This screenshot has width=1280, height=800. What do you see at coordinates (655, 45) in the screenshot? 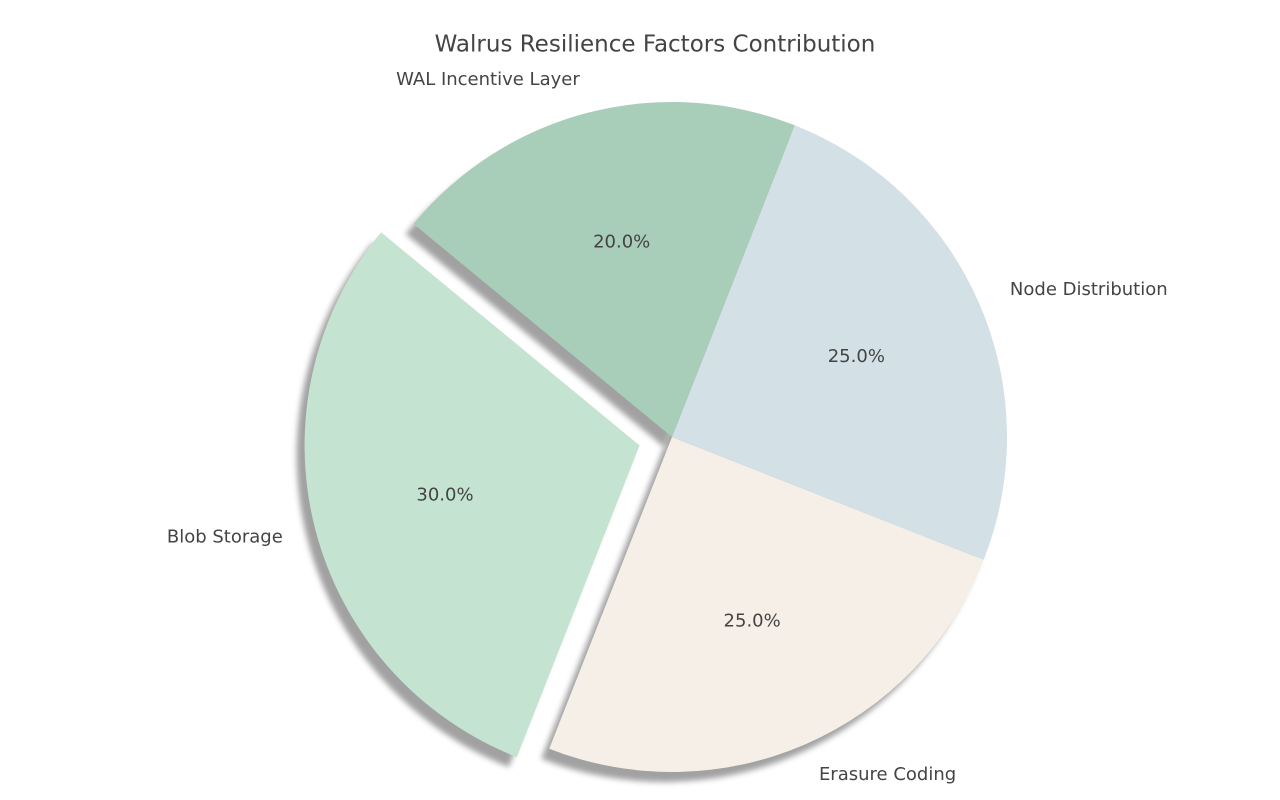
I see `chart-title: Walrus Resilience Factors Contribution` at bounding box center [655, 45].